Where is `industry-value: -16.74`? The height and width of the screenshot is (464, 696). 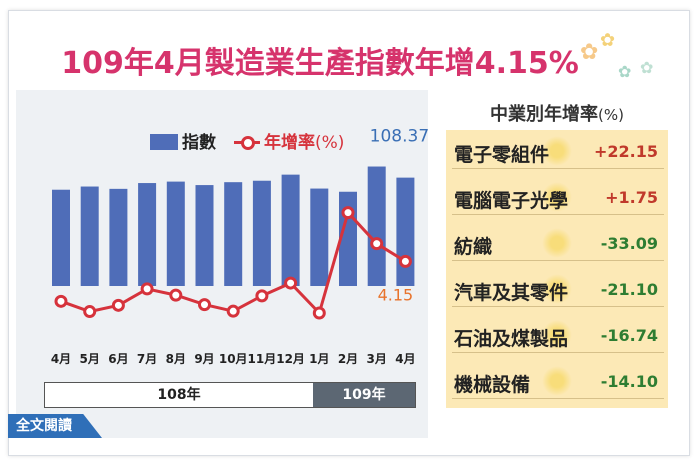 industry-value: -16.74 is located at coordinates (629, 335).